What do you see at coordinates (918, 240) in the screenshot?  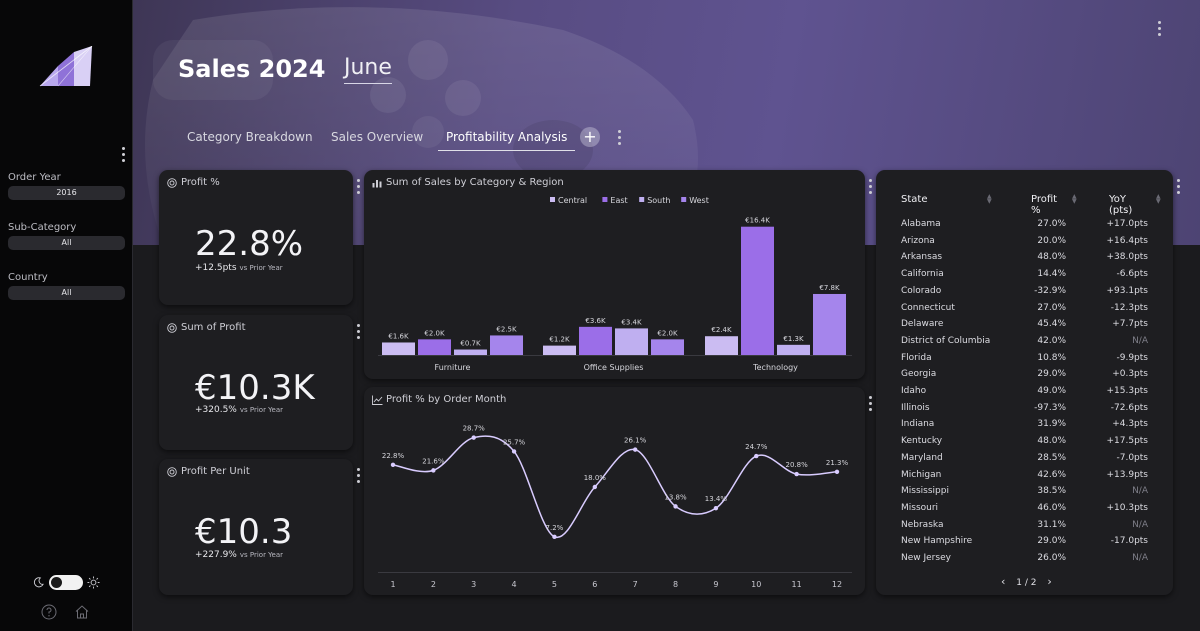 I see `table-cell-state: Arizona` at bounding box center [918, 240].